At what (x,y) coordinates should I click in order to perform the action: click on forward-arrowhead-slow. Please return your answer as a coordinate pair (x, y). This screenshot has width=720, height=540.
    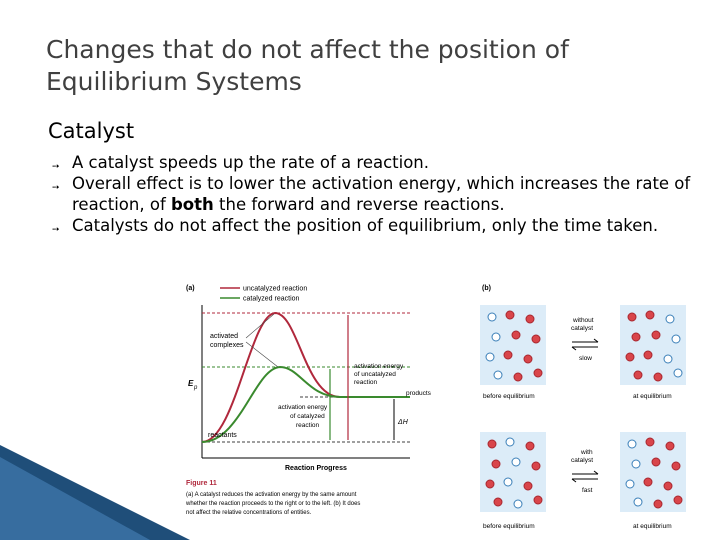
    Looking at the image, I should click on (596, 340).